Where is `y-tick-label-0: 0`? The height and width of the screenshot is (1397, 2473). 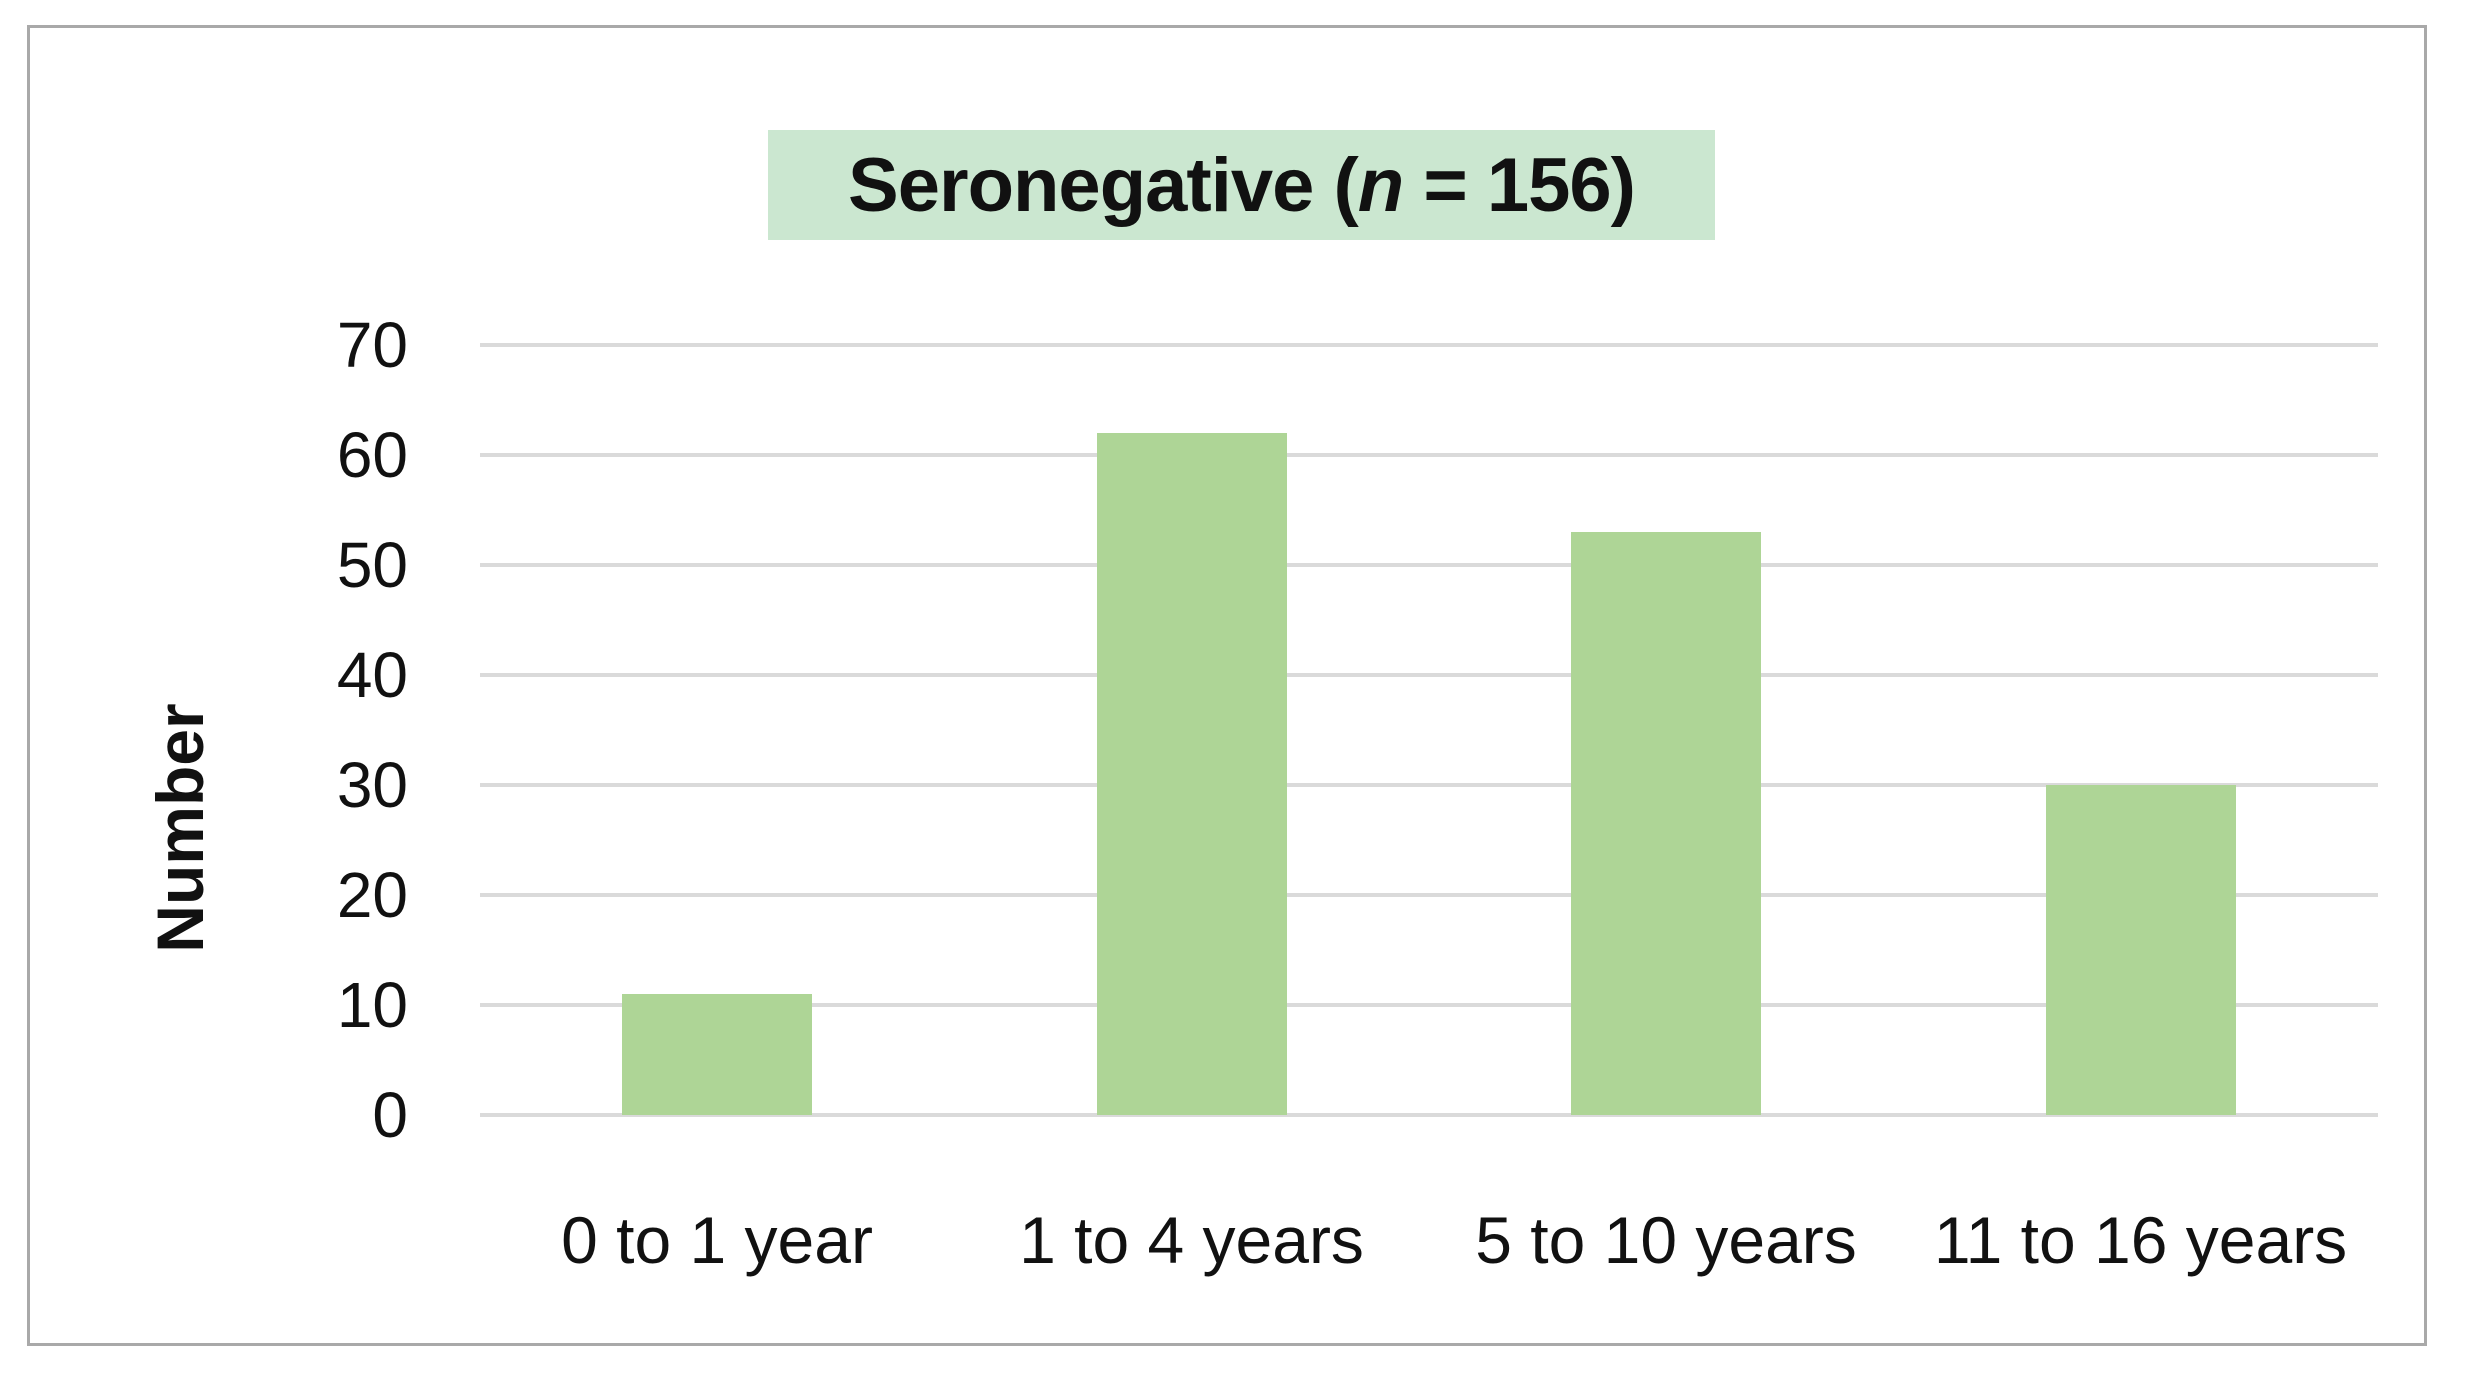
y-tick-label-0: 0 is located at coordinates (390, 1115).